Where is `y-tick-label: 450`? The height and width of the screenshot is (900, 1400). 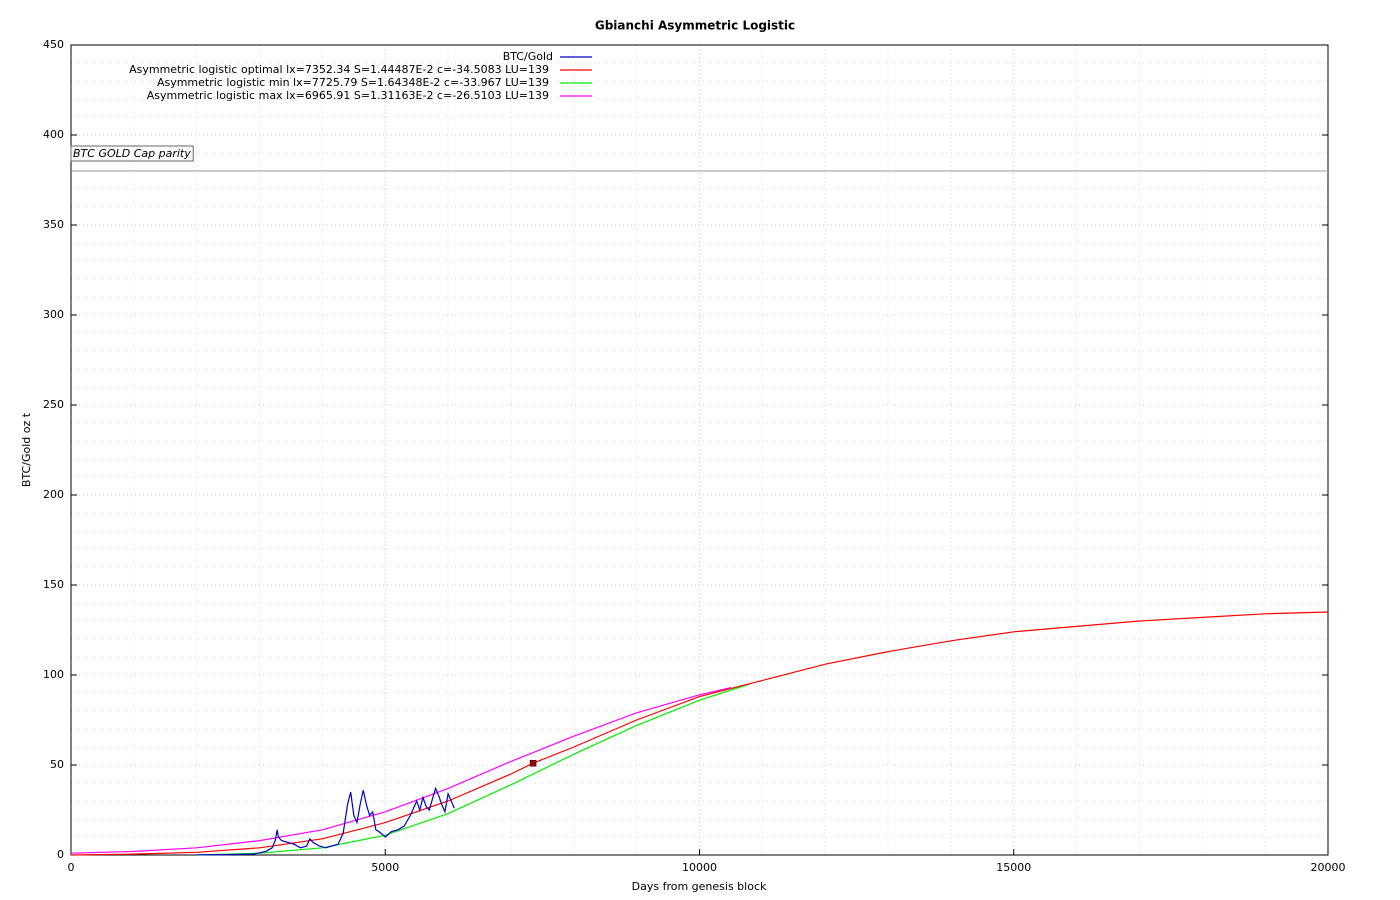
y-tick-label: 450 is located at coordinates (53, 44).